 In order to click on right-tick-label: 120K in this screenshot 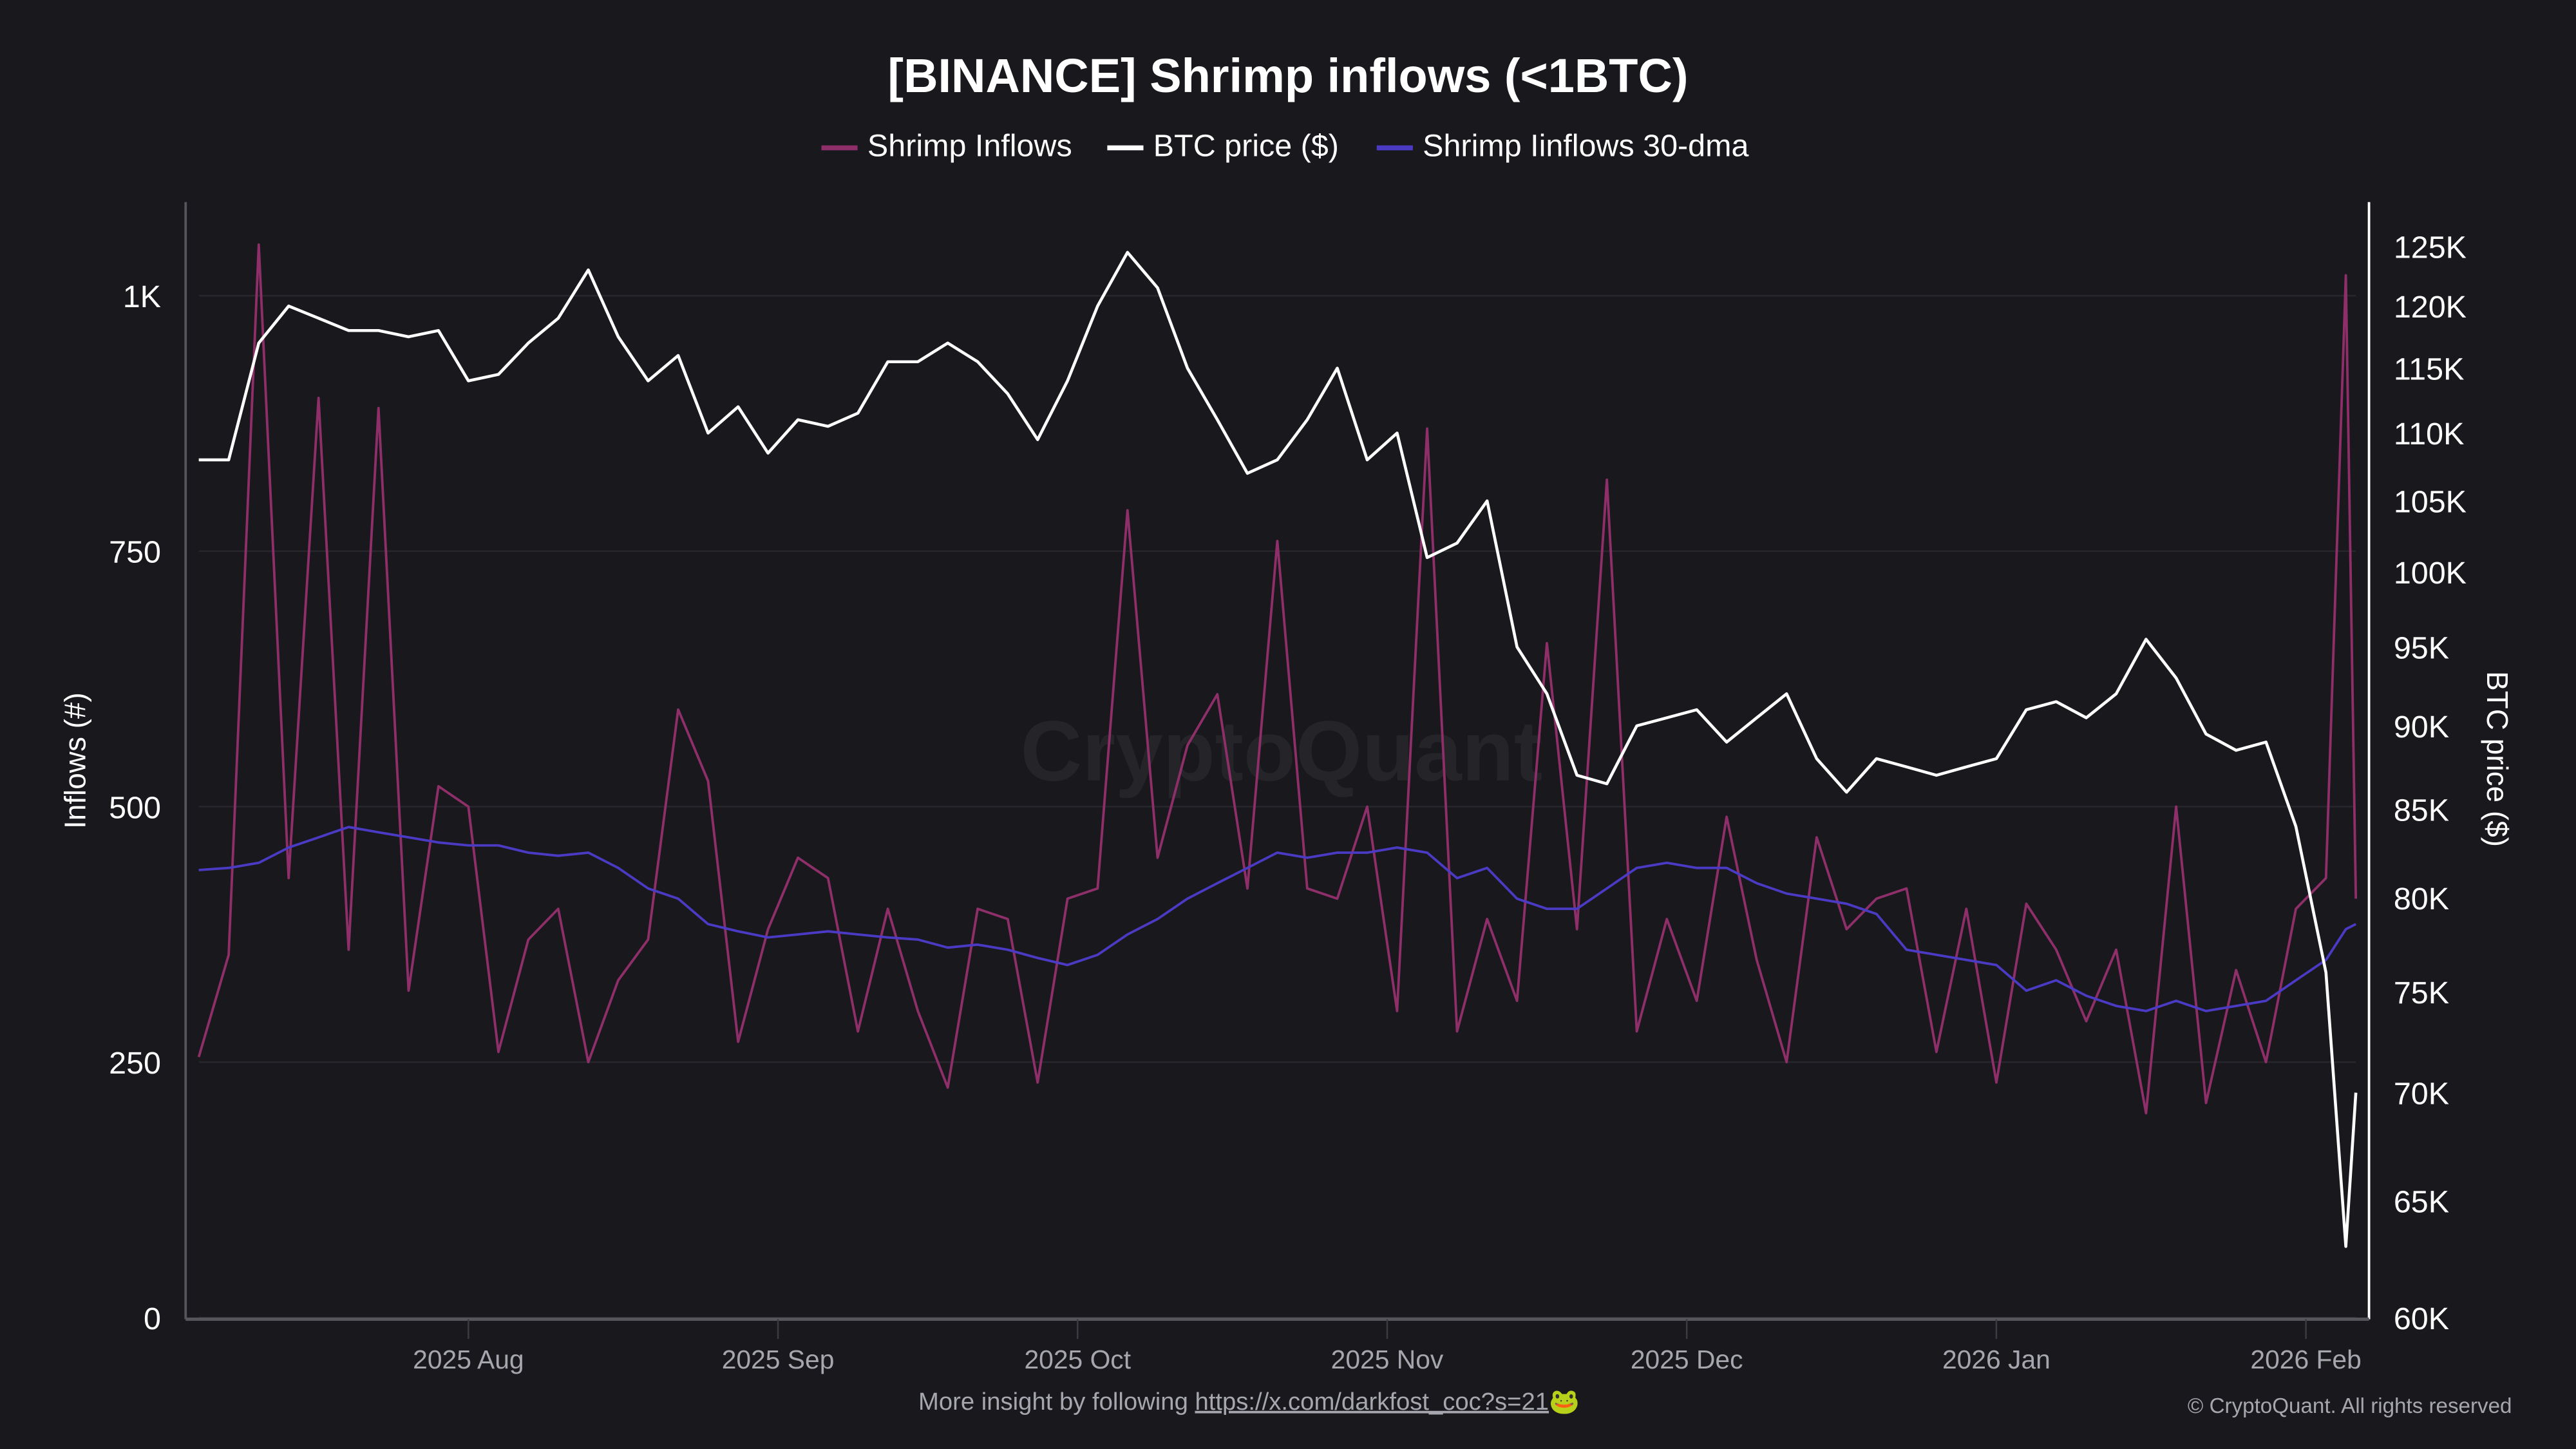, I will do `click(2430, 307)`.